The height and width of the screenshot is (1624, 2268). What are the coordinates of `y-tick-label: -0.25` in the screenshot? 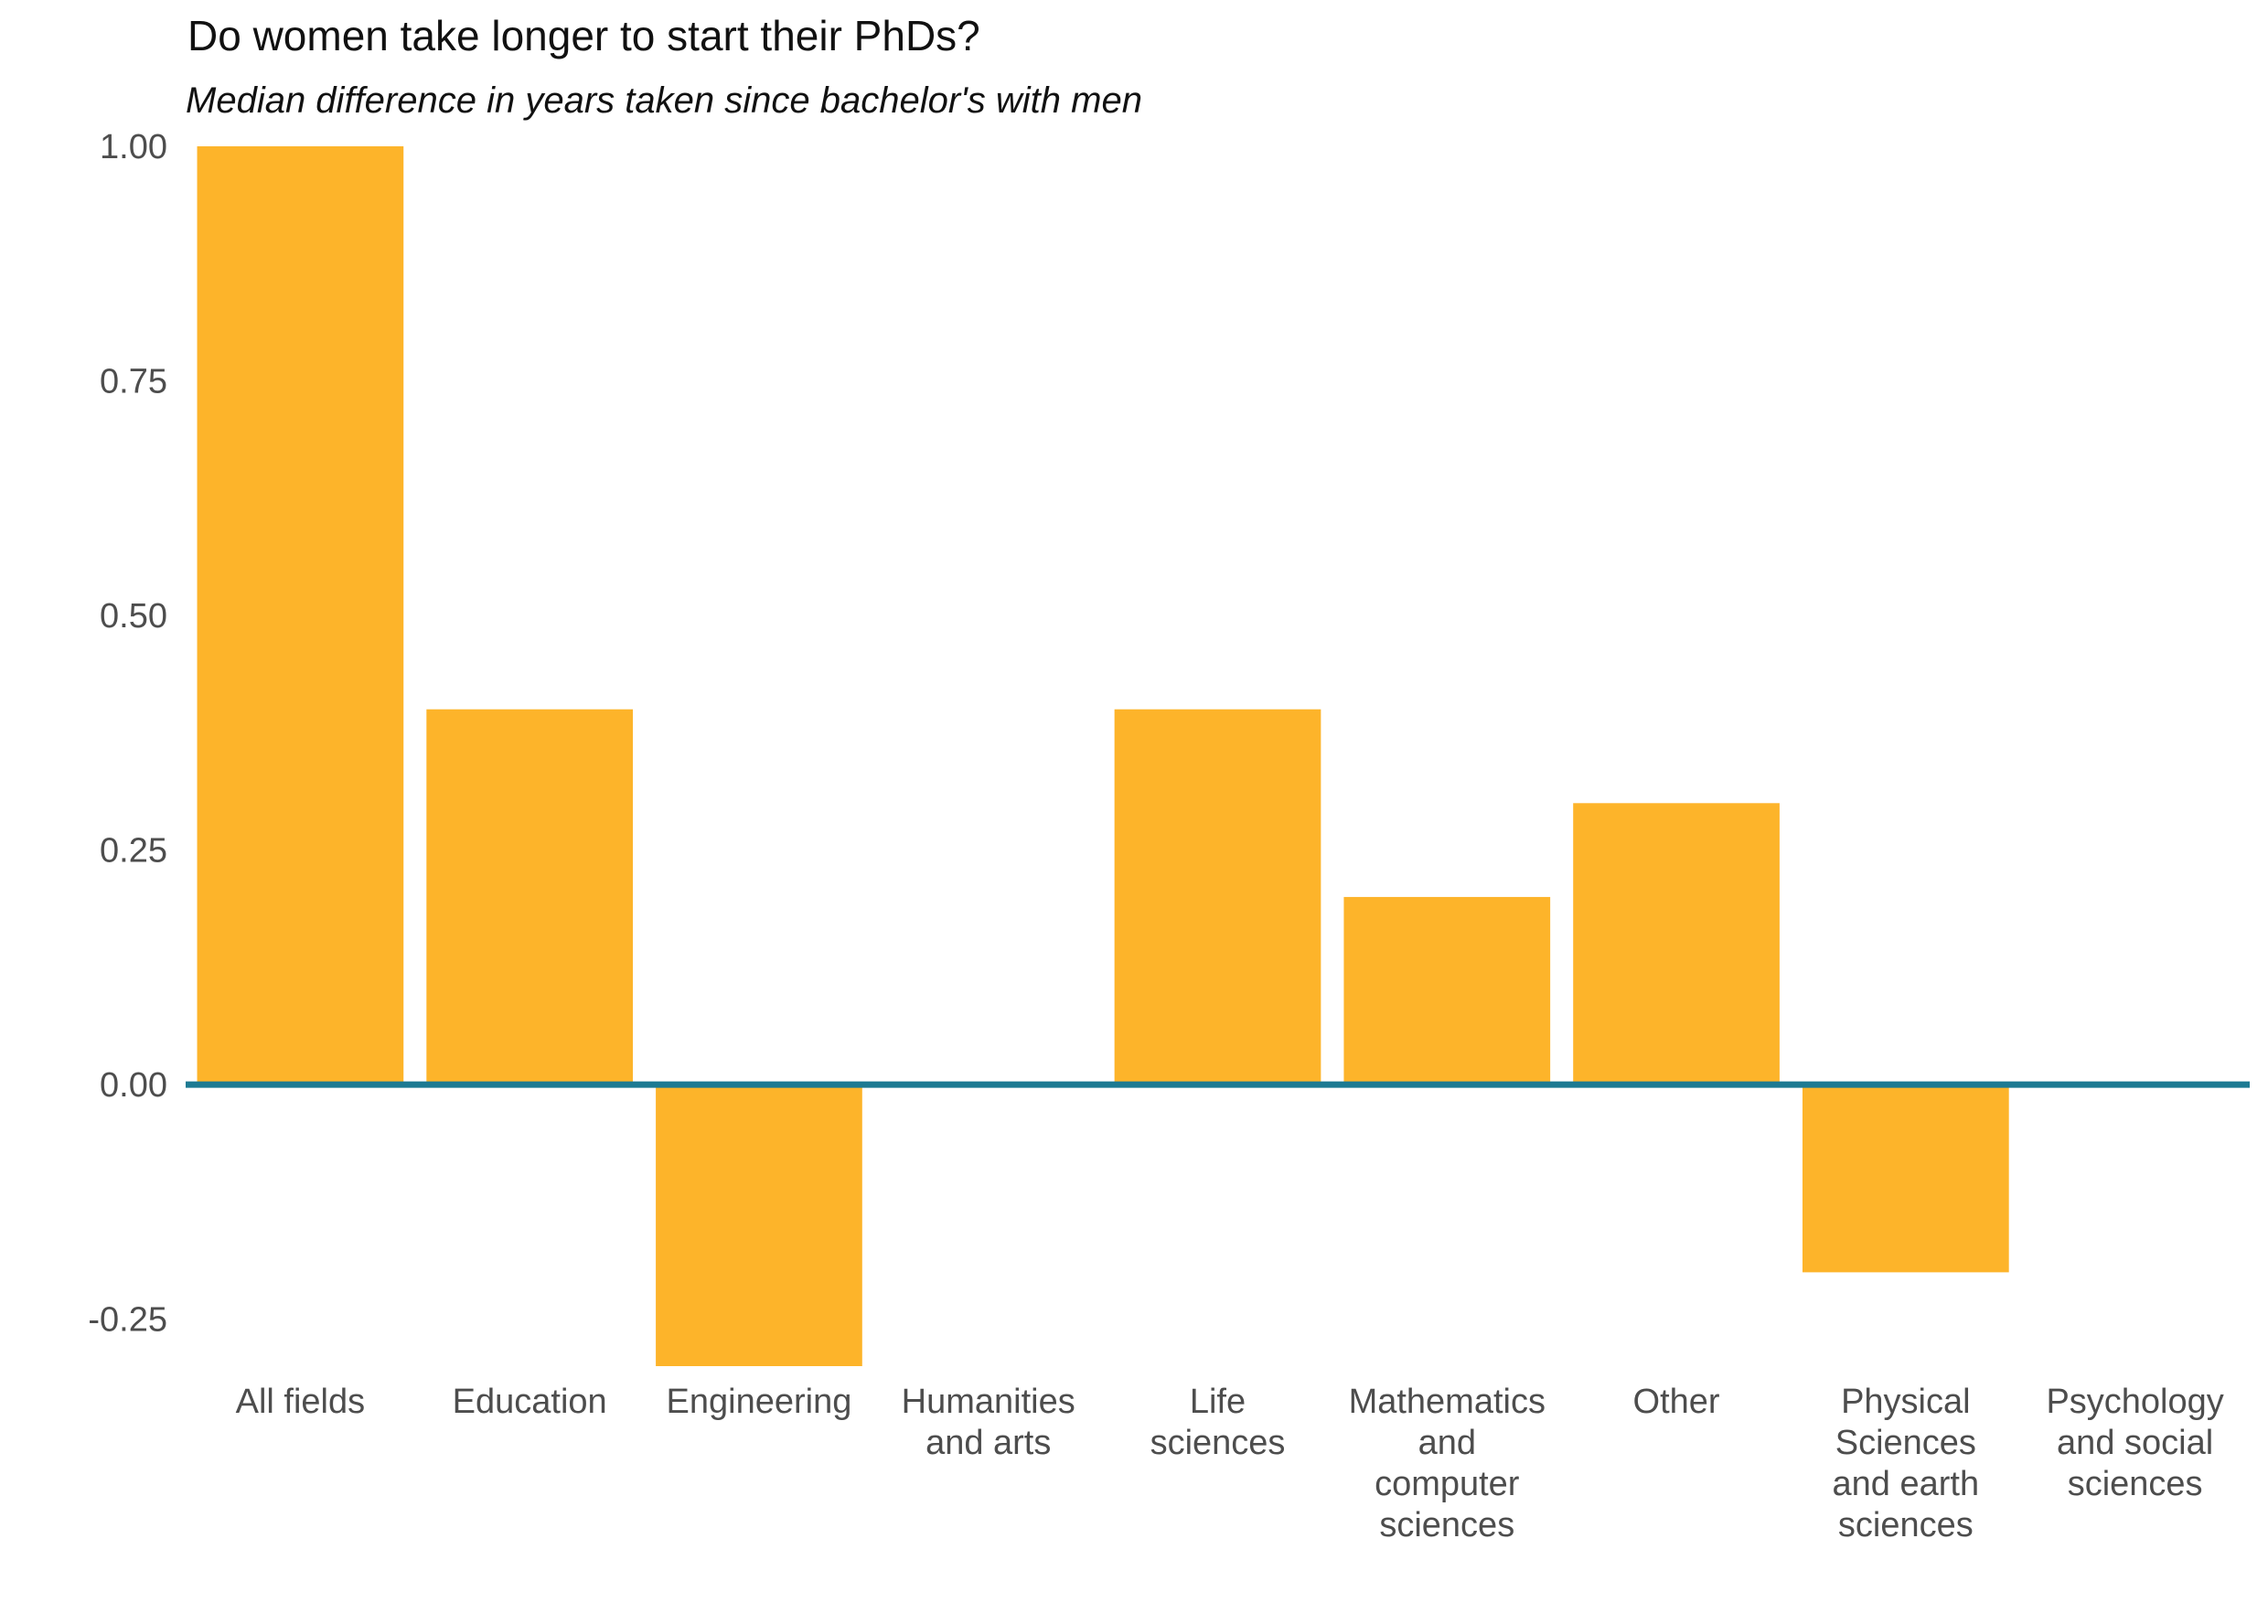 It's located at (127, 1320).